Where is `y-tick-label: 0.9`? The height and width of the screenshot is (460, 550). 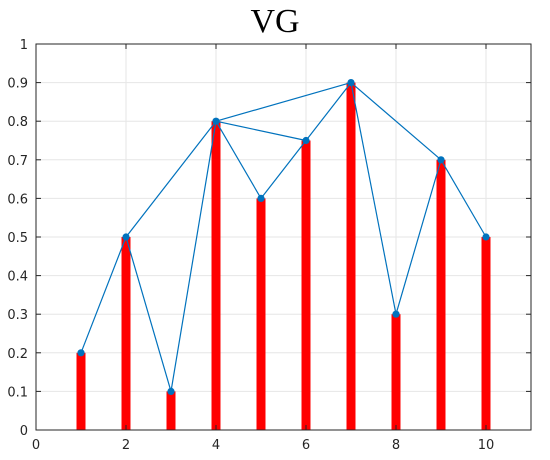 y-tick-label: 0.9 is located at coordinates (17, 84).